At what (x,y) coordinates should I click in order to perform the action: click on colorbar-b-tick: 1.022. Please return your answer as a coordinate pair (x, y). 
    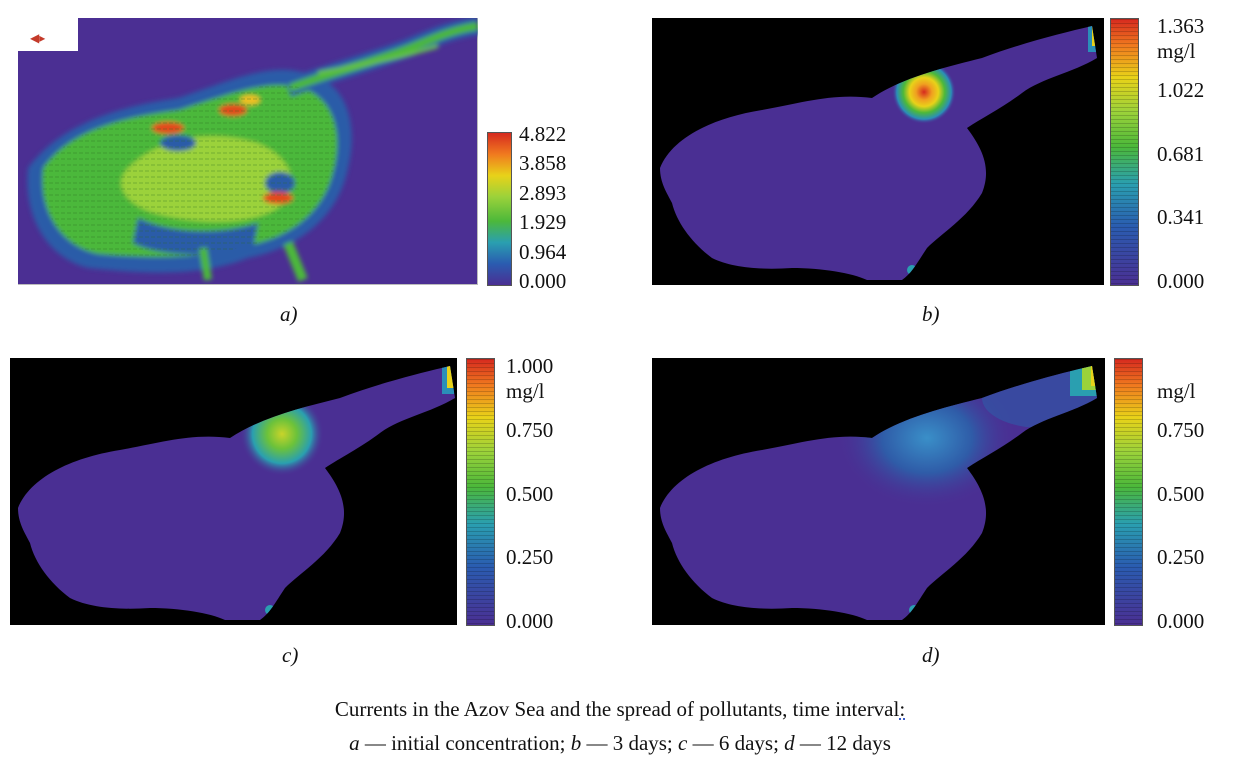
    Looking at the image, I should click on (1181, 90).